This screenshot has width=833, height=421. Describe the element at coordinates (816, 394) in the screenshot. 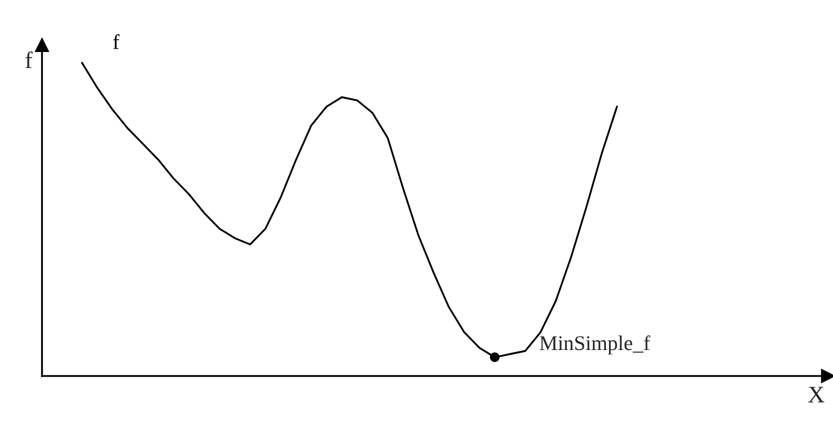

I see `text: X` at that location.